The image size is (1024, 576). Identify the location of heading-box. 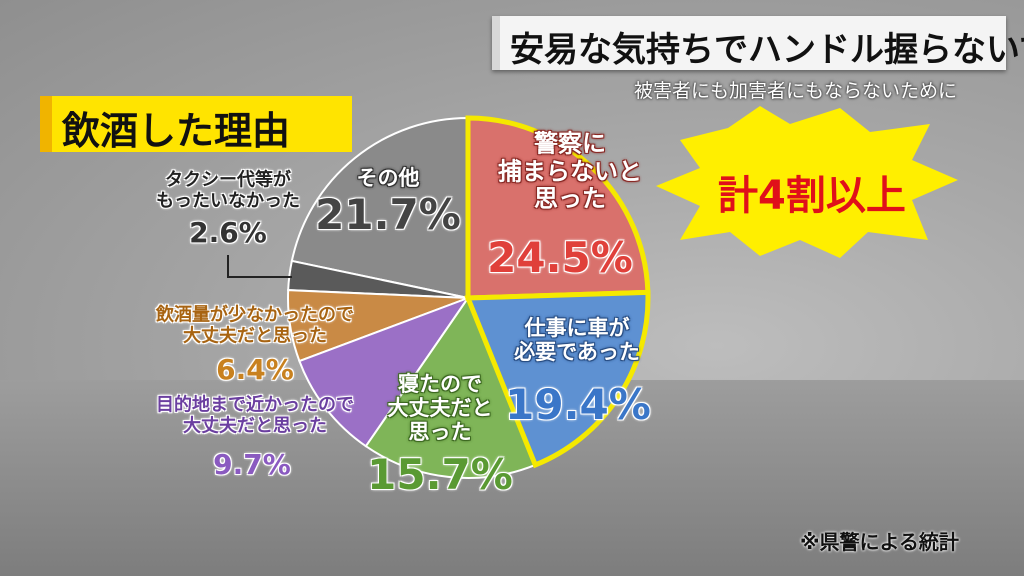
(196, 124).